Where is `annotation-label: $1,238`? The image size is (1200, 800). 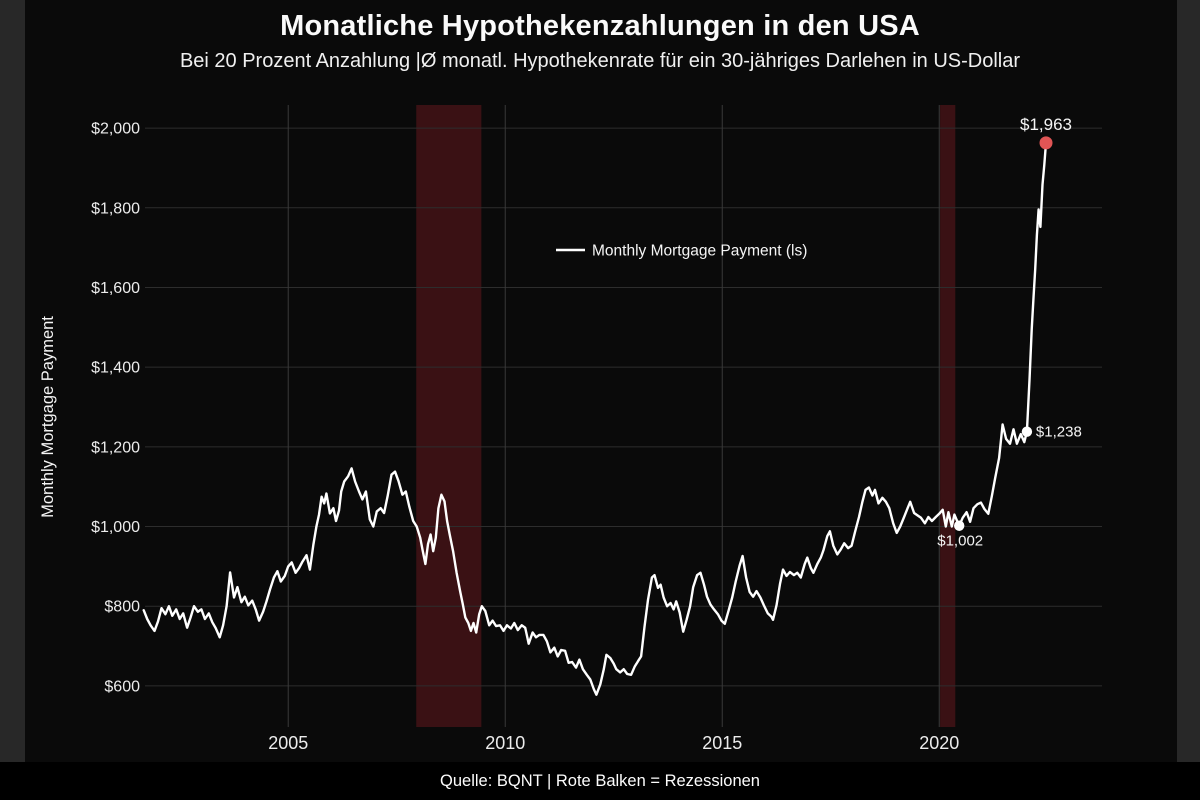 annotation-label: $1,238 is located at coordinates (1059, 432).